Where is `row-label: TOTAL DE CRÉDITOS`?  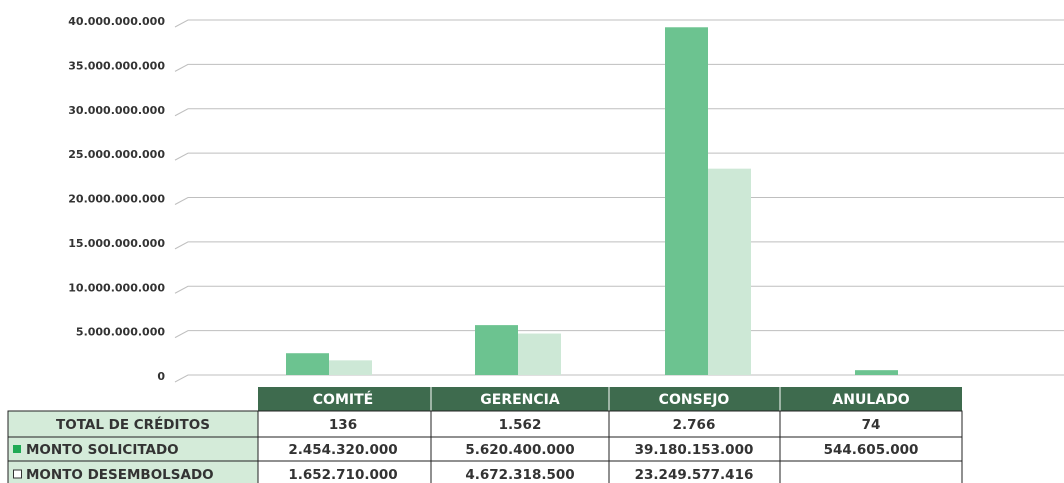
row-label: TOTAL DE CRÉDITOS is located at coordinates (133, 424).